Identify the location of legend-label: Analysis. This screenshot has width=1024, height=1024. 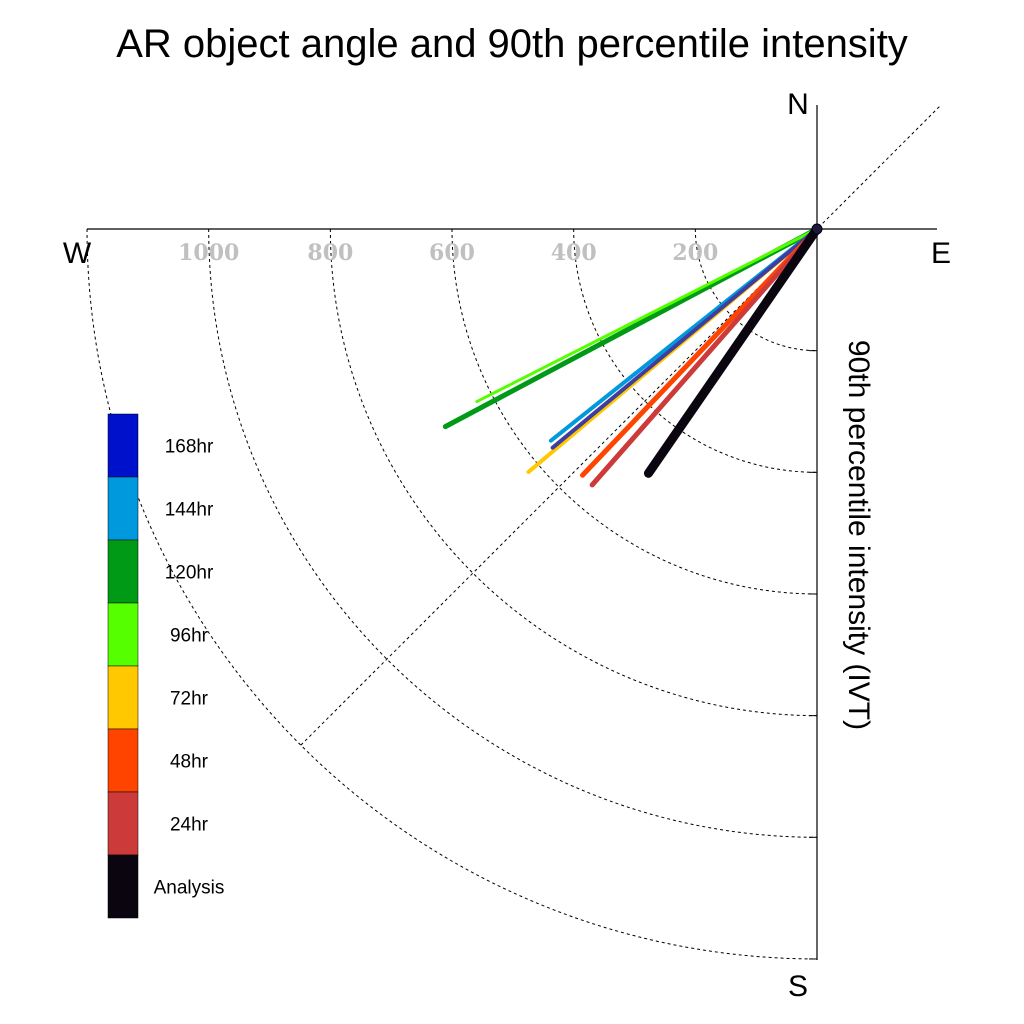
(189, 888).